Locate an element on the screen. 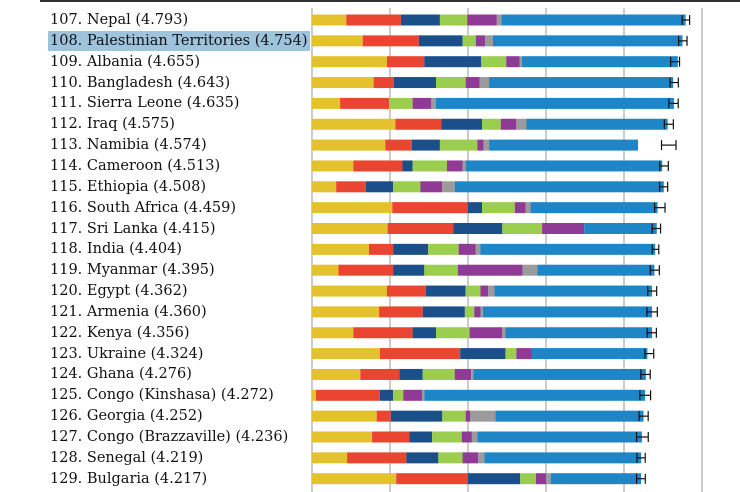  row-label: 126. Georgia (4.252) is located at coordinates (126, 416).